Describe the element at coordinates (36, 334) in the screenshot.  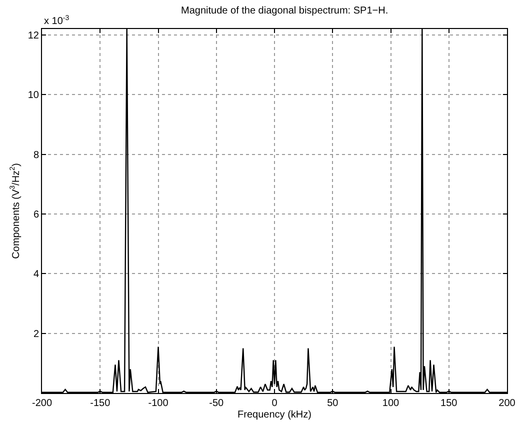
I see `y-tick-label: 2` at that location.